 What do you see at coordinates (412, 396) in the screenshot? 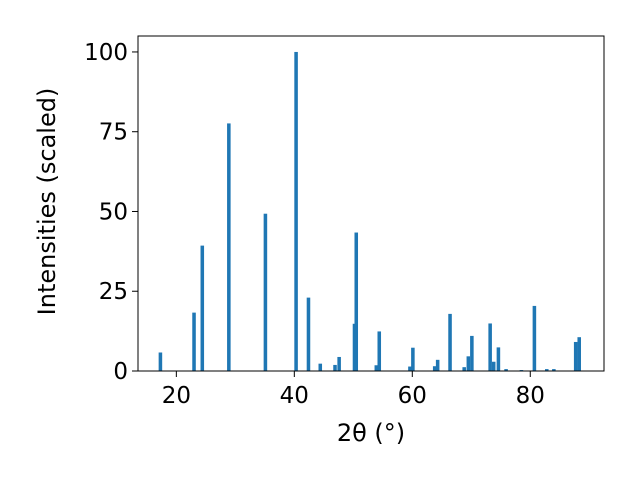
I see `x-tick-label: 60` at bounding box center [412, 396].